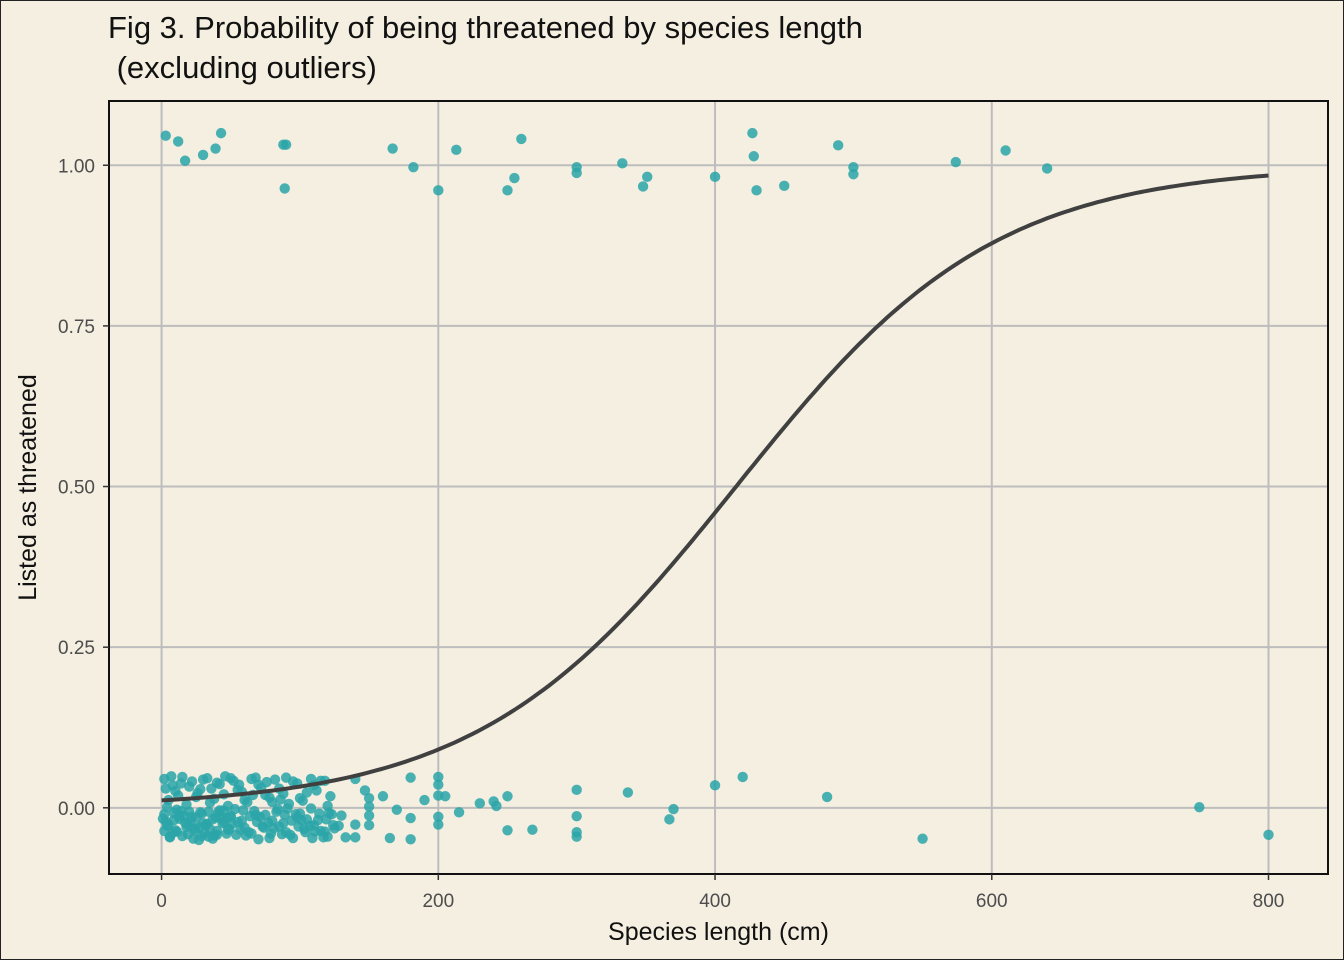 This screenshot has width=1344, height=960. Describe the element at coordinates (28, 487) in the screenshot. I see `y-axis-title: Listed as threatened` at that location.